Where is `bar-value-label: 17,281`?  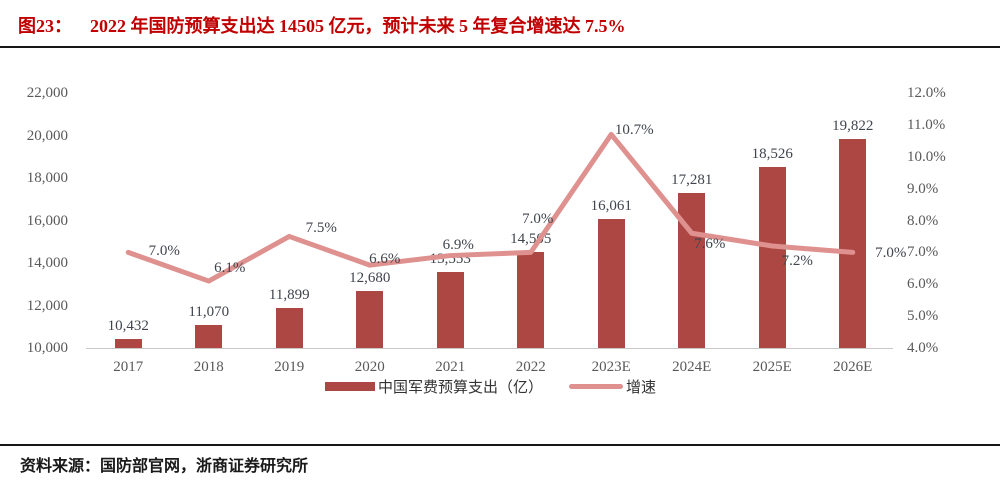 bar-value-label: 17,281 is located at coordinates (692, 180).